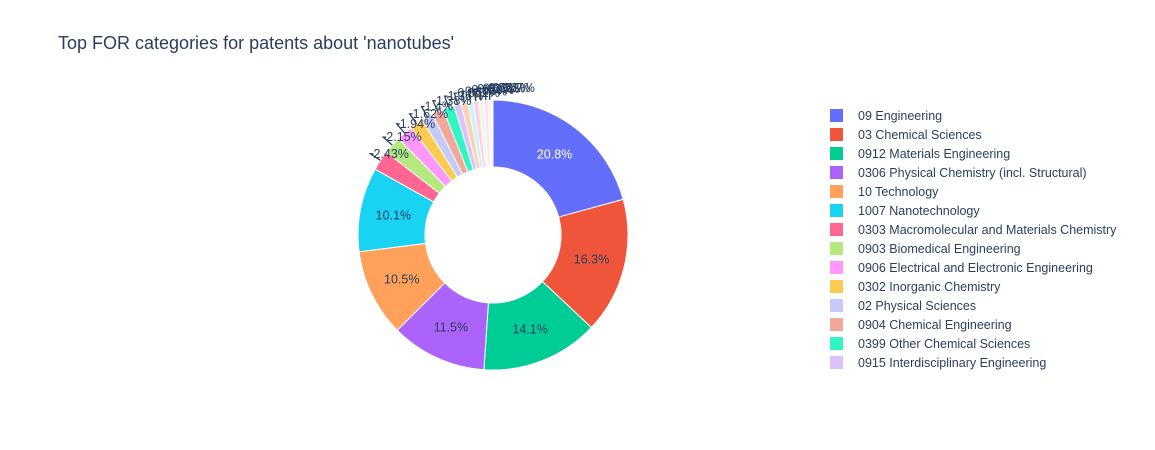  Describe the element at coordinates (920, 135) in the screenshot. I see `legend-label: 03 Chemical Sciences` at that location.